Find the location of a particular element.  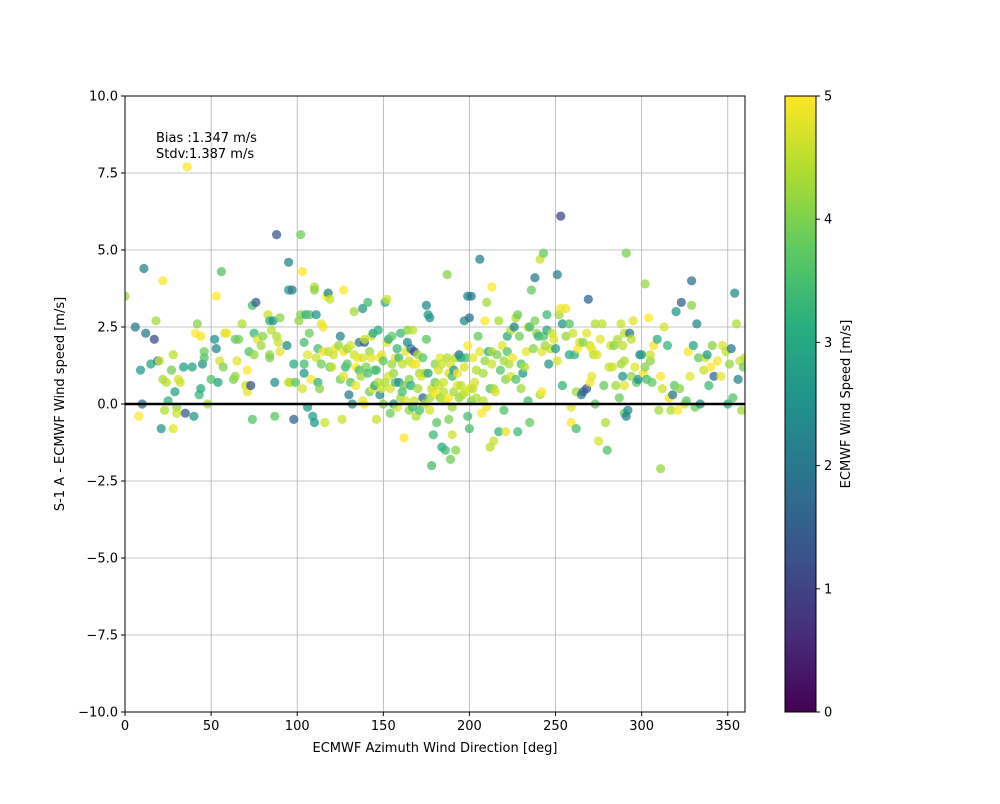

x-tick-label: 200 is located at coordinates (469, 726).